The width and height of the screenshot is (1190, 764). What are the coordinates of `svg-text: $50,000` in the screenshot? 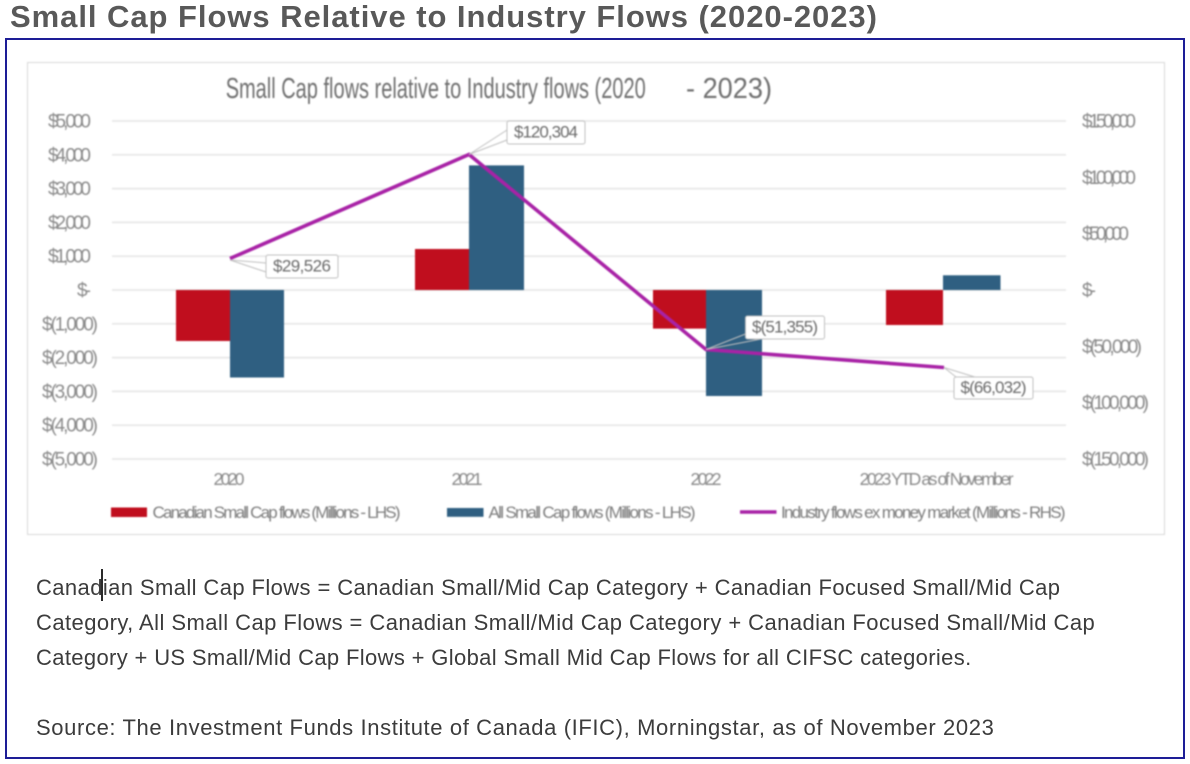 It's located at (1105, 234).